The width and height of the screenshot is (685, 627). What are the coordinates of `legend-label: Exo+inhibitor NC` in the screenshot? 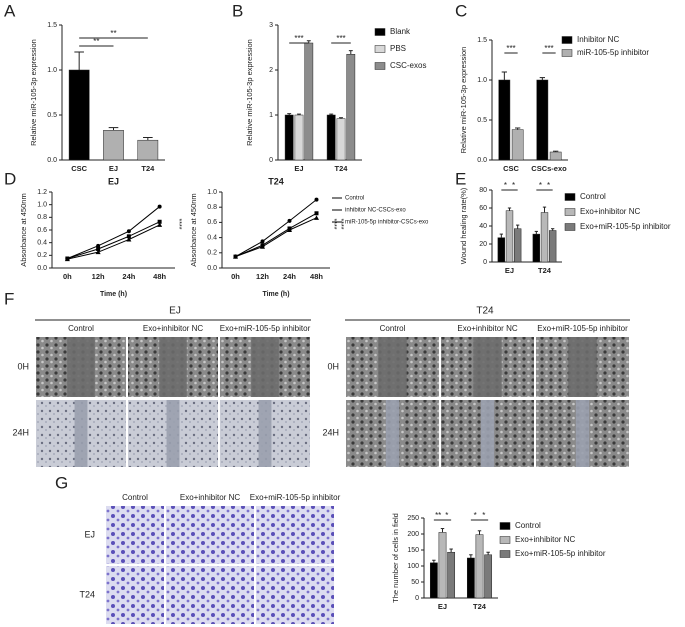 It's located at (545, 539).